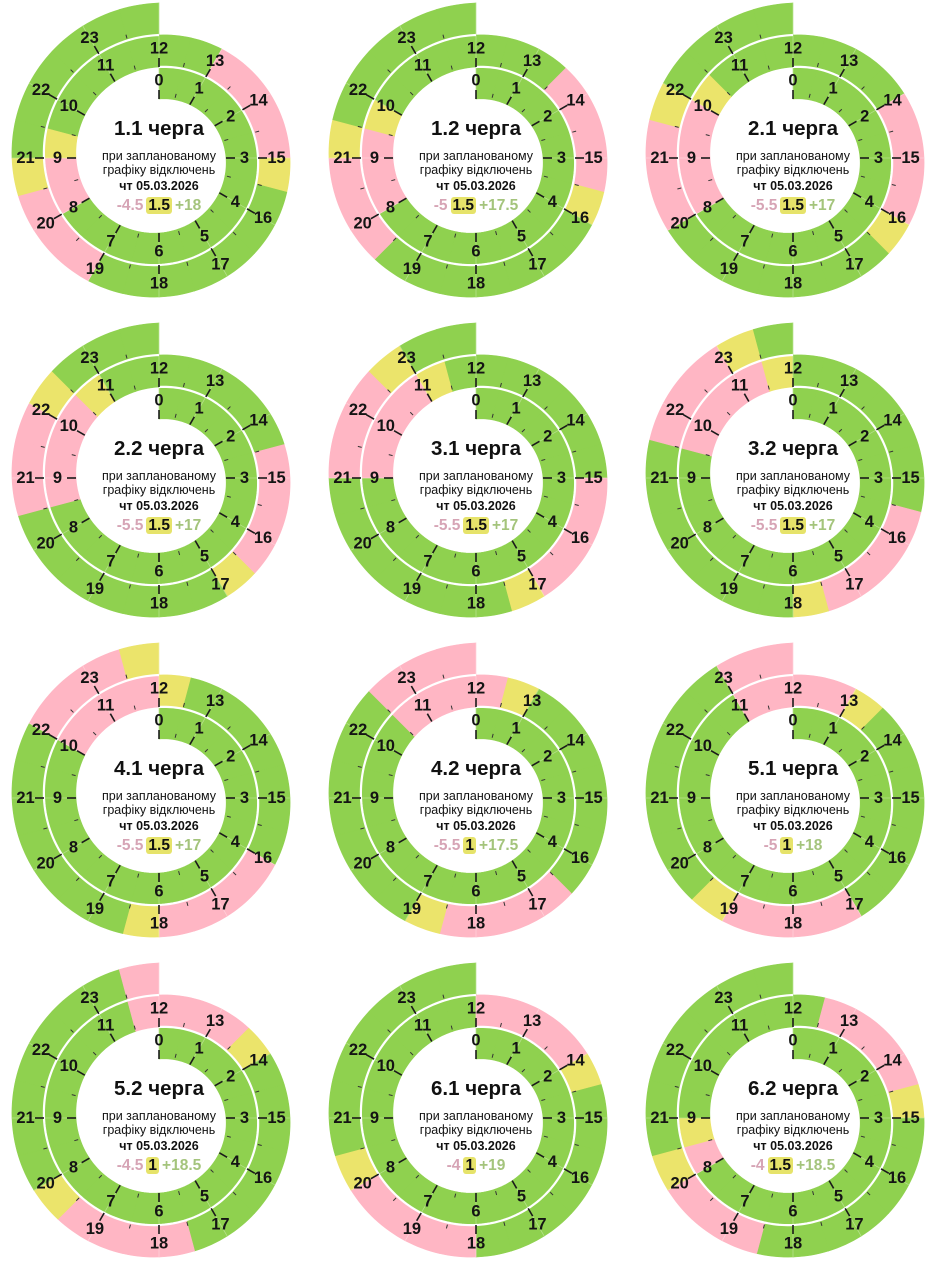  I want to click on on-hours-total: +18.5, so click(182, 1165).